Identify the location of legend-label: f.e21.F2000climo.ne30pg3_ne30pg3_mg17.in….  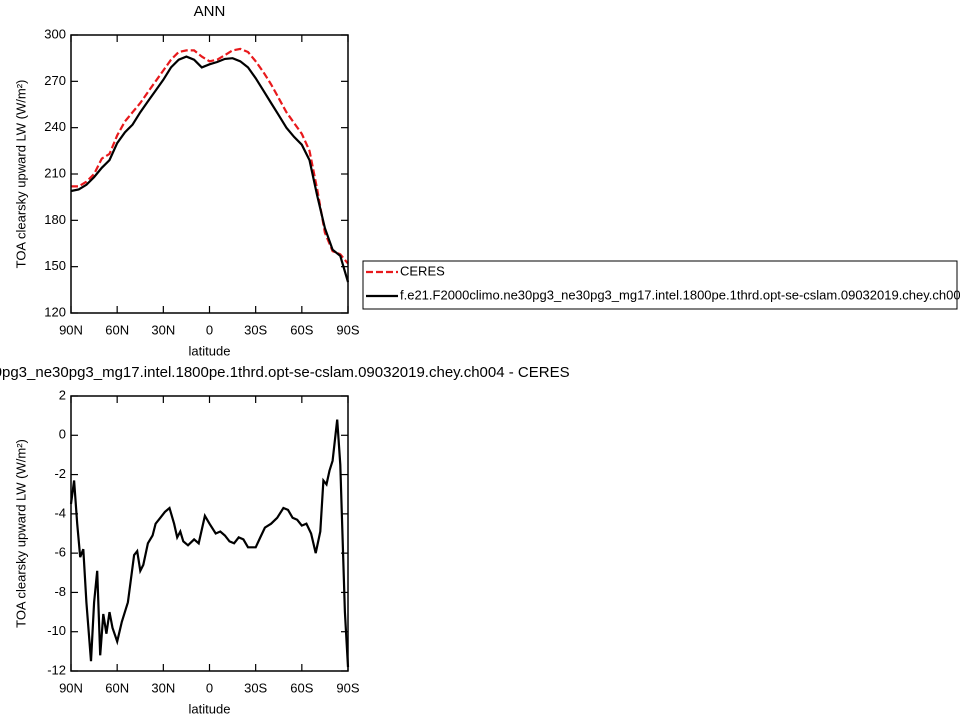
(680, 294).